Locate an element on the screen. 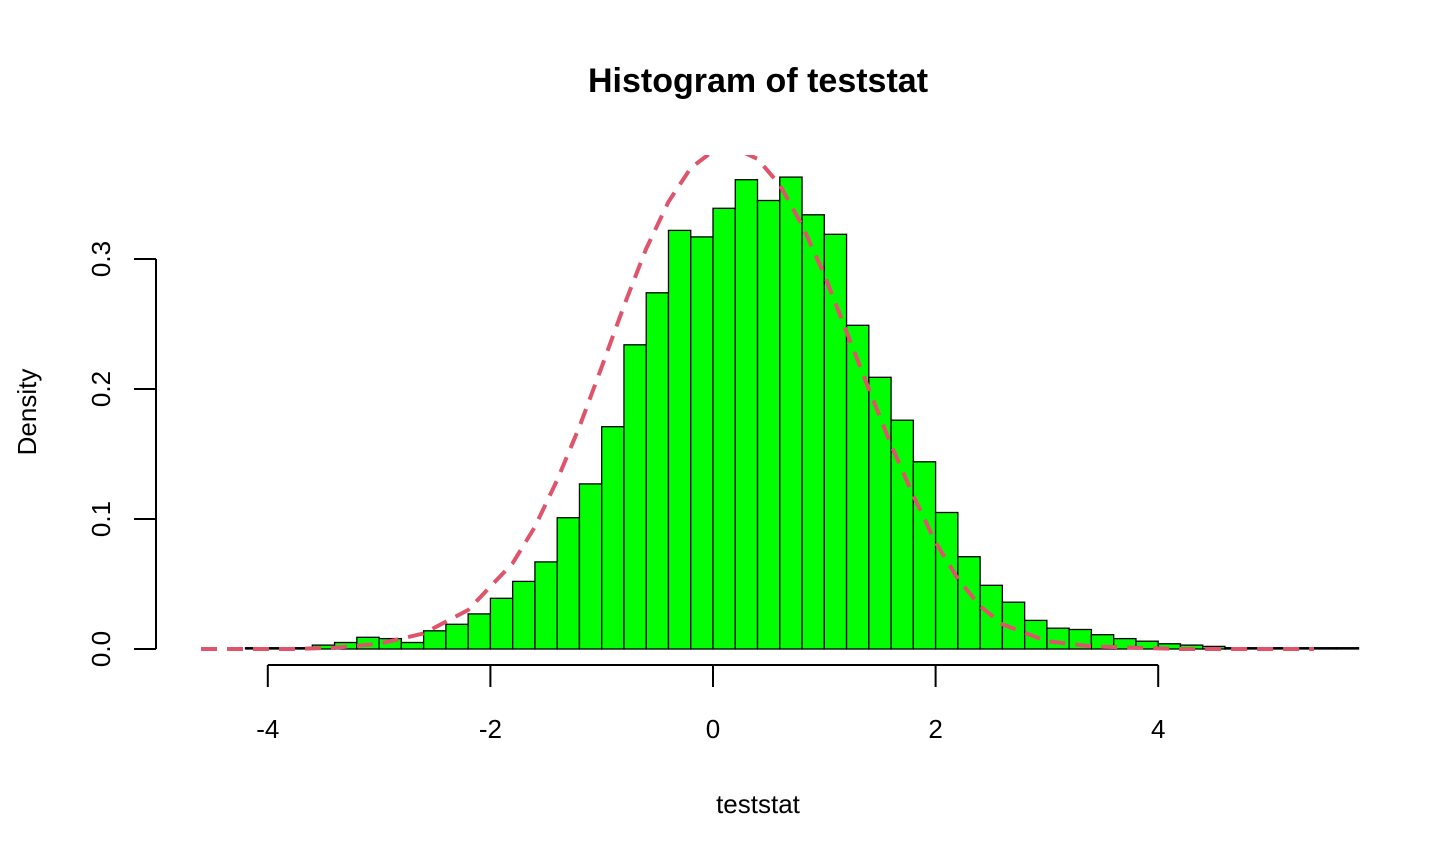 The image size is (1440, 864). x-tick-label: -4 is located at coordinates (267, 729).